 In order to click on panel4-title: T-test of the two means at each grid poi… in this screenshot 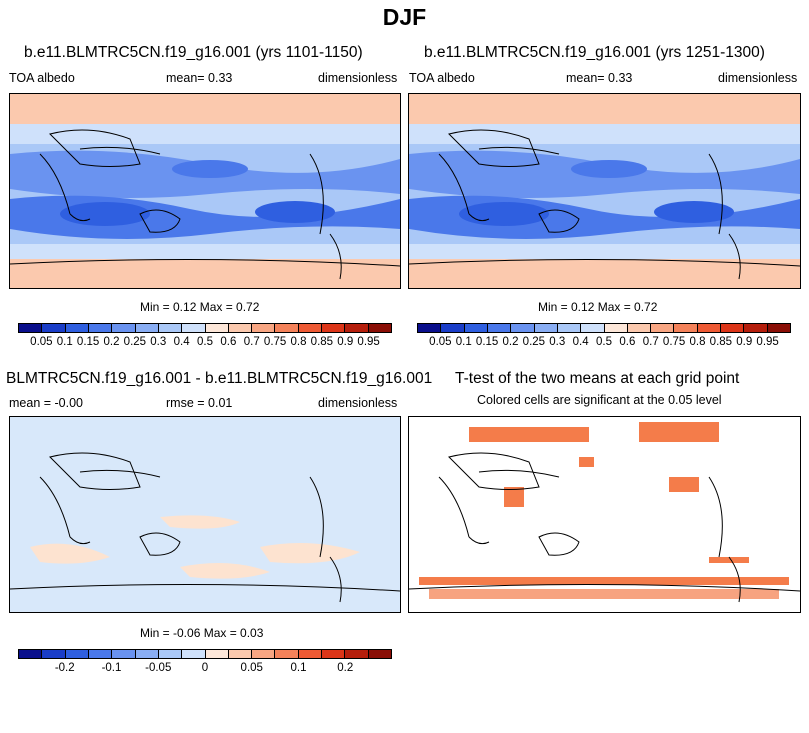, I will do `click(597, 378)`.